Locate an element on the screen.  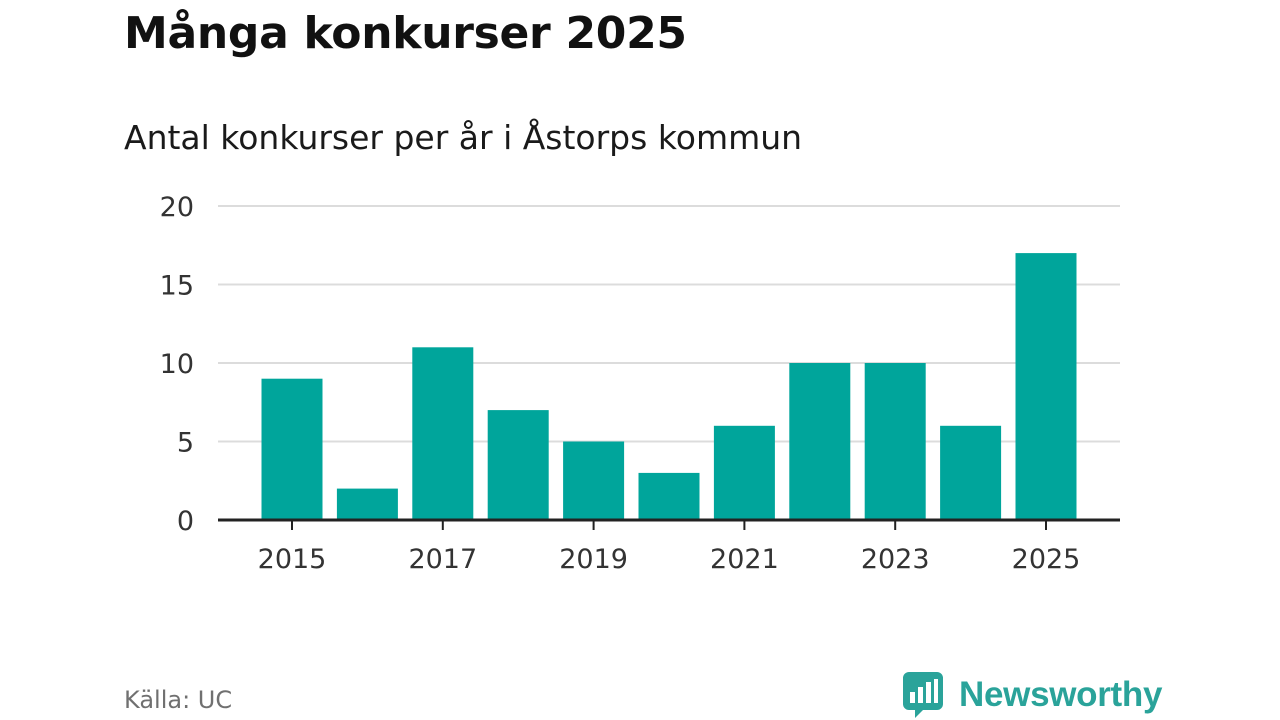
x-tick-label: 2025 is located at coordinates (1046, 559).